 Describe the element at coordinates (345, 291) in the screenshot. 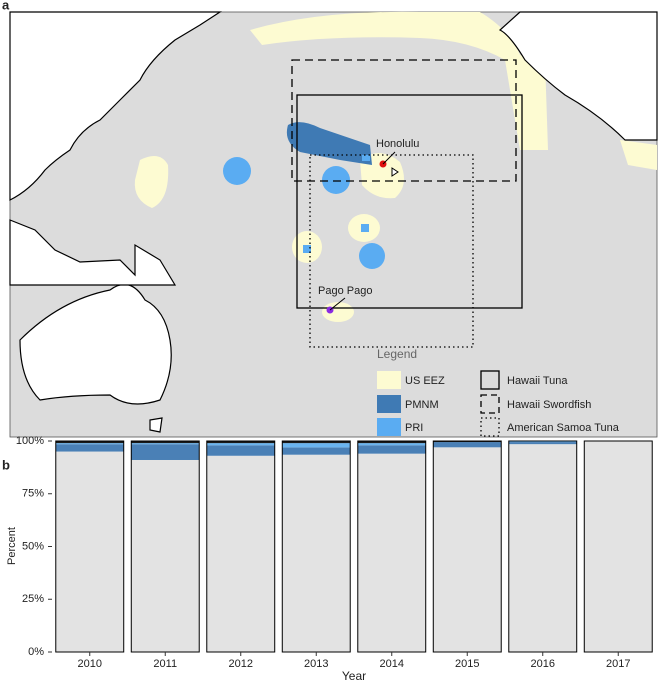

I see `place-label: Pago Pago` at that location.